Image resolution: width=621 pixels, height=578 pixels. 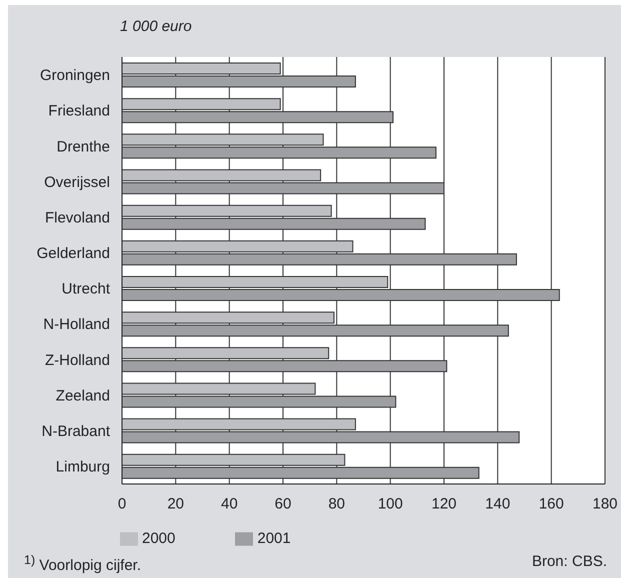 What do you see at coordinates (86, 289) in the screenshot?
I see `y-tick-label: Utrecht` at bounding box center [86, 289].